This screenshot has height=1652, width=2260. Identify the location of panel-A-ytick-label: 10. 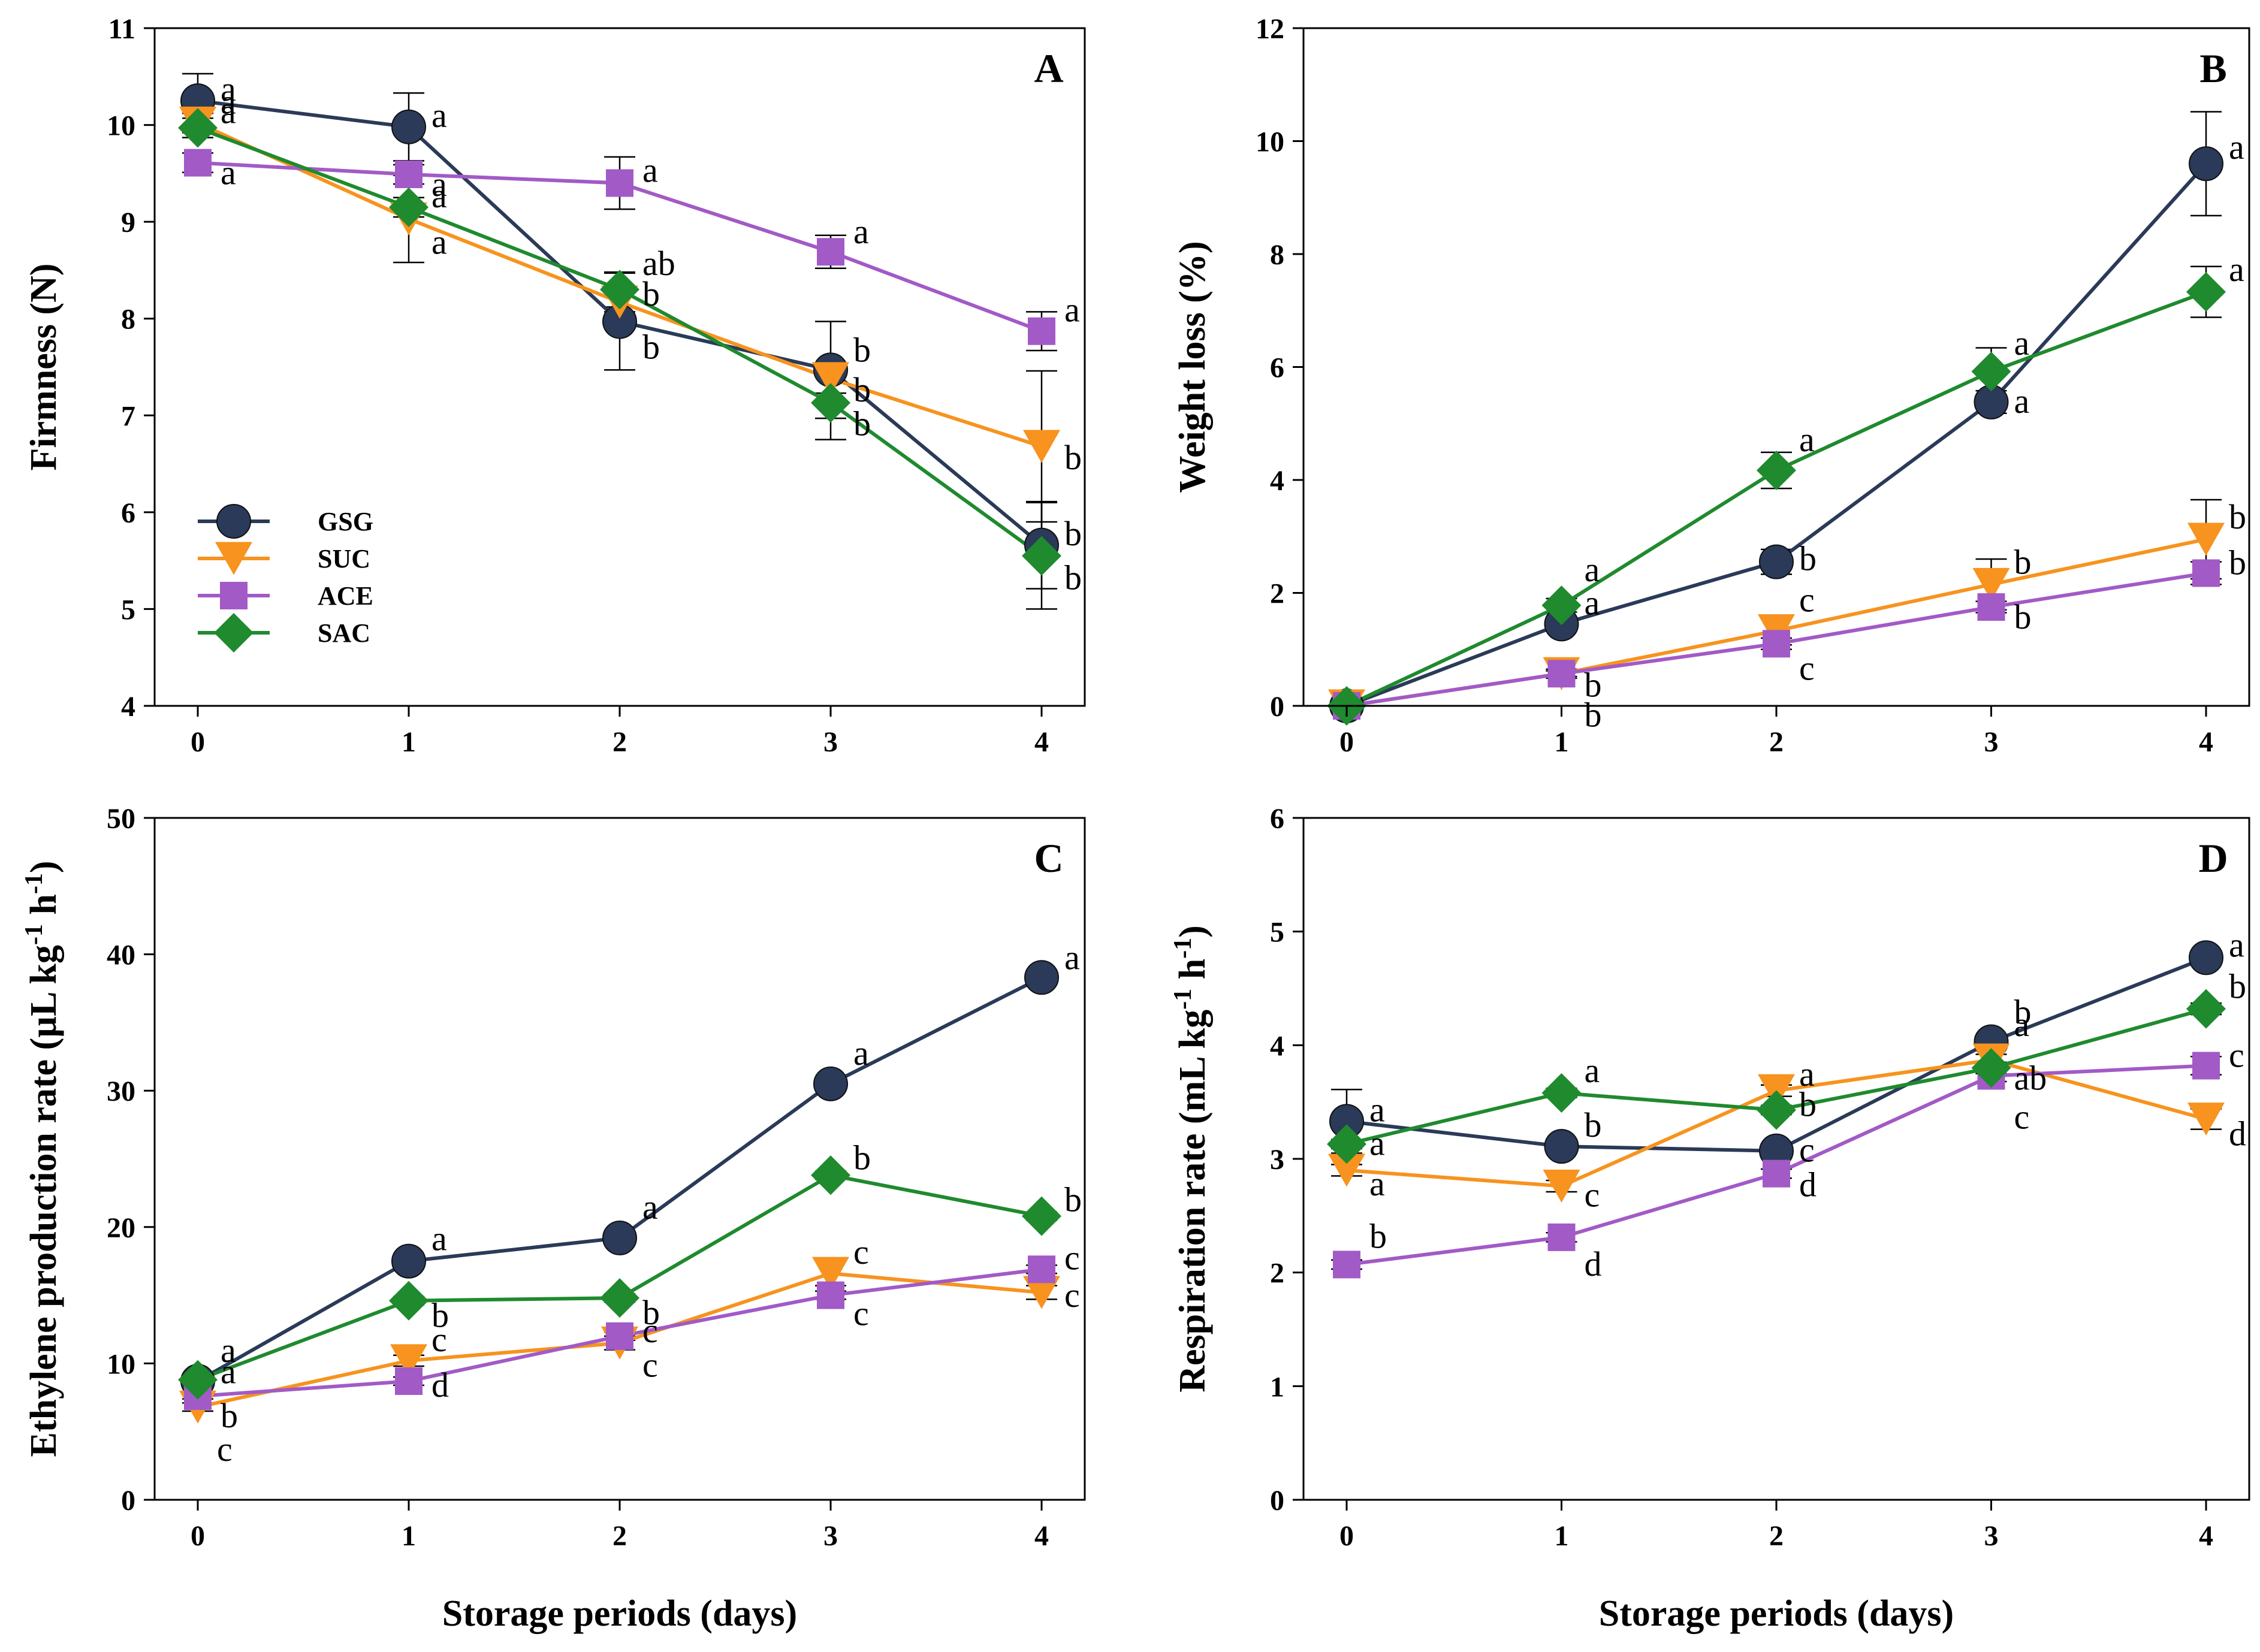
(121, 126).